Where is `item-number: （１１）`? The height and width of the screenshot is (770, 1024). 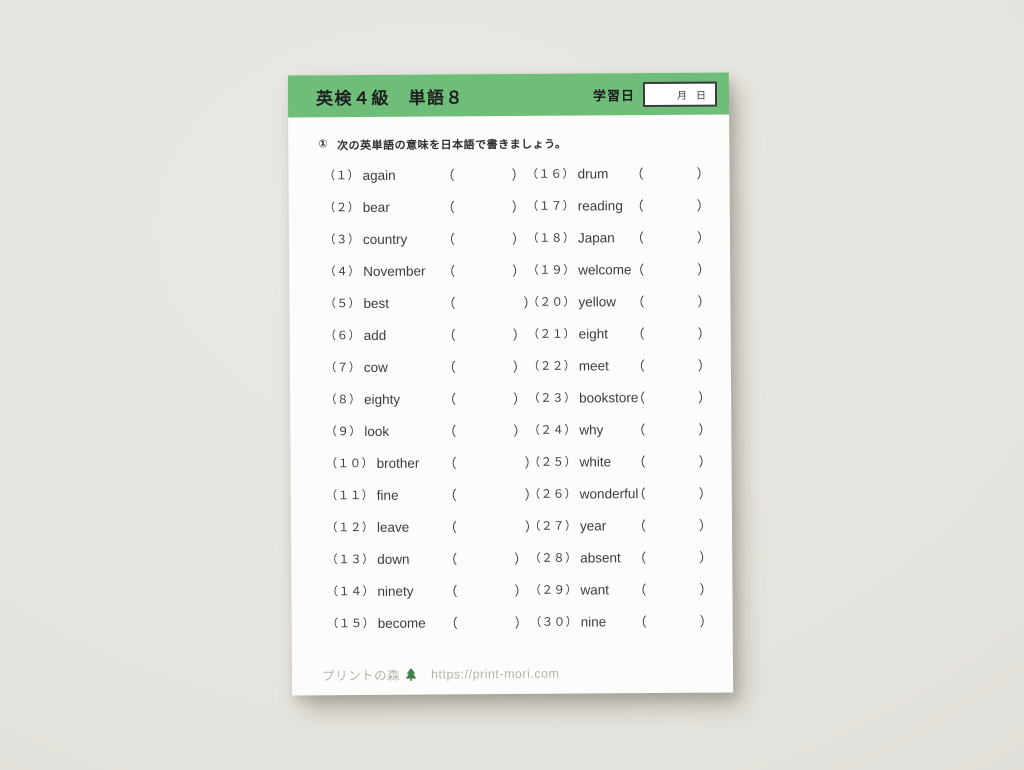
item-number: （１１） is located at coordinates (349, 496).